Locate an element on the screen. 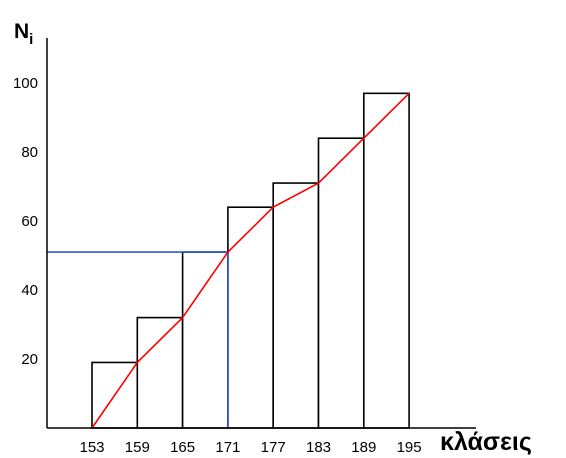  y-axis-label-subscript: i is located at coordinates (31, 39).